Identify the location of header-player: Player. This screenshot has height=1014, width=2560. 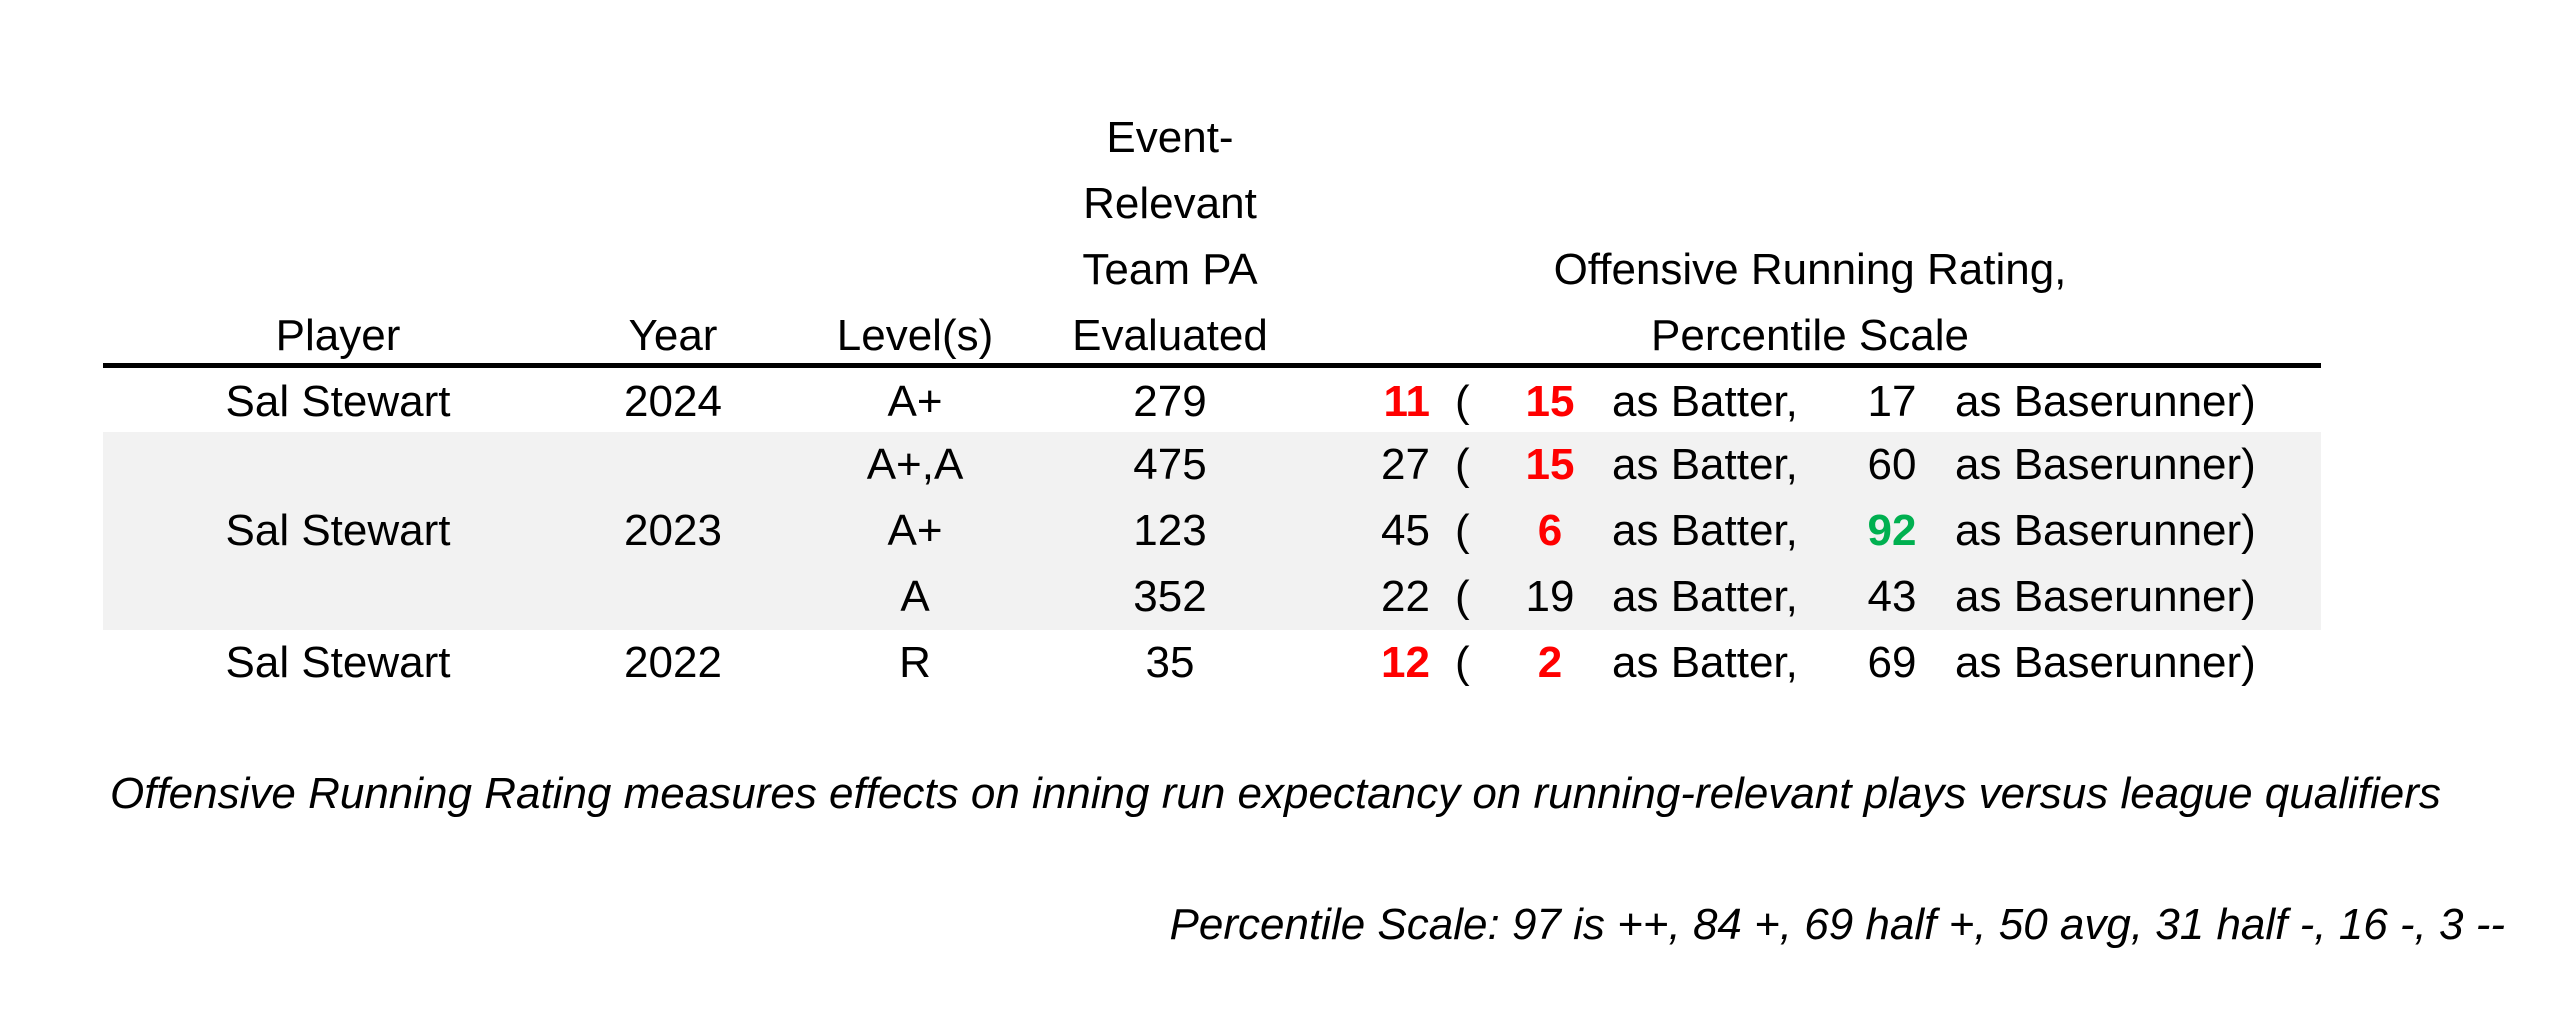
(338, 335).